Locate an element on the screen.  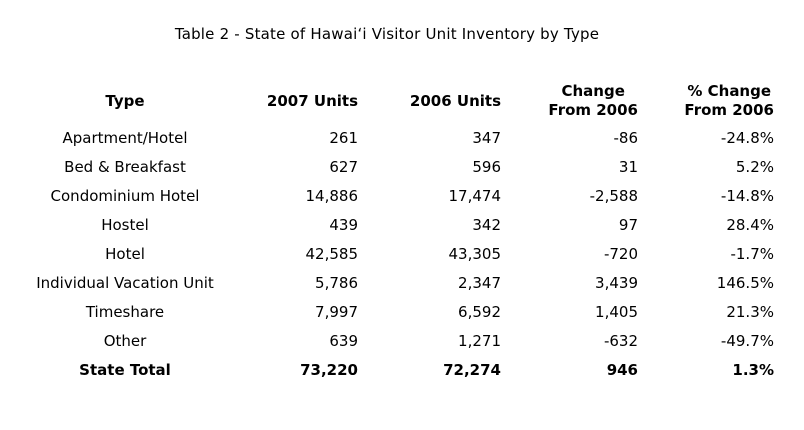
table-row-total: State Total 73,220 72,274 946 1.3% is located at coordinates (387, 369).